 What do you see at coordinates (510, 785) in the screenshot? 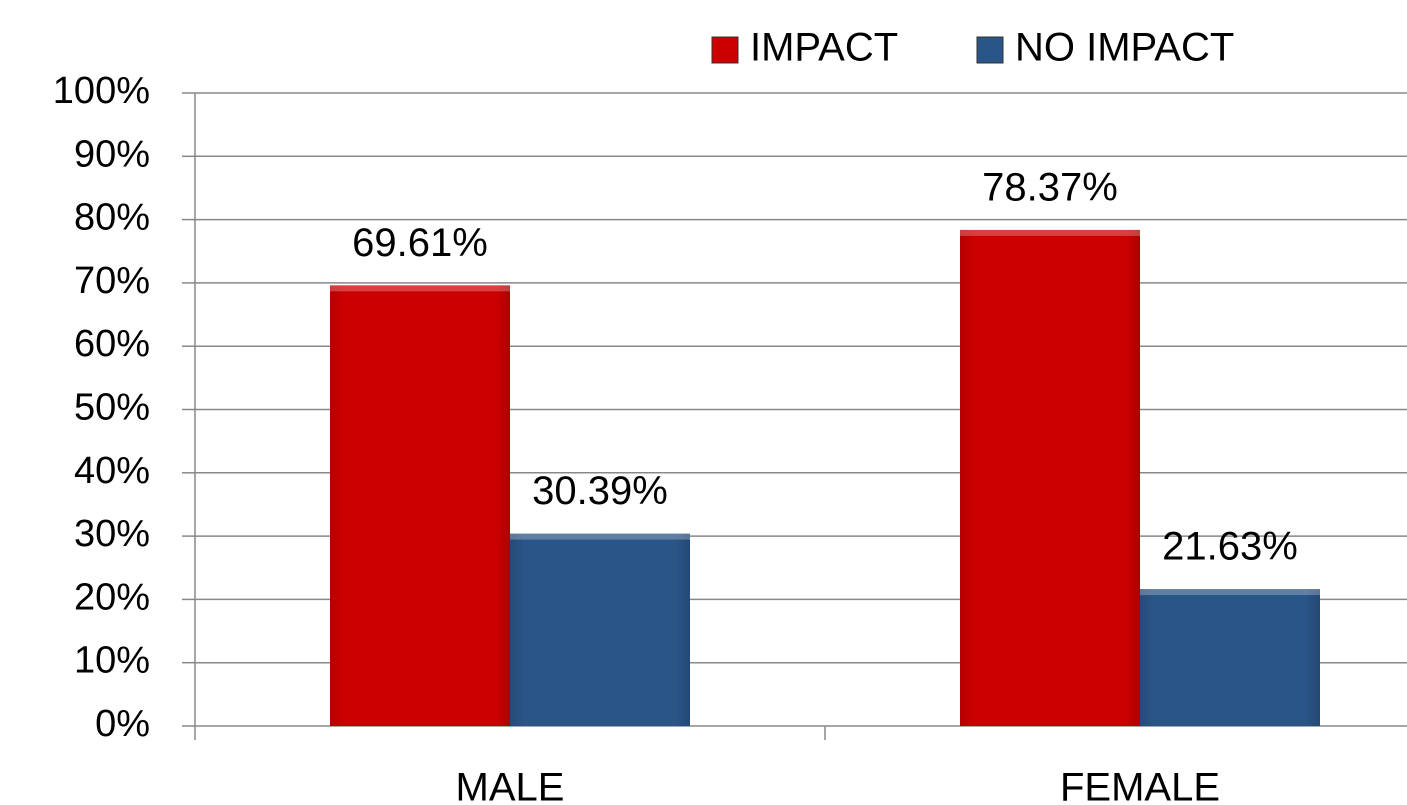
I see `x-tick-label: MALE` at bounding box center [510, 785].